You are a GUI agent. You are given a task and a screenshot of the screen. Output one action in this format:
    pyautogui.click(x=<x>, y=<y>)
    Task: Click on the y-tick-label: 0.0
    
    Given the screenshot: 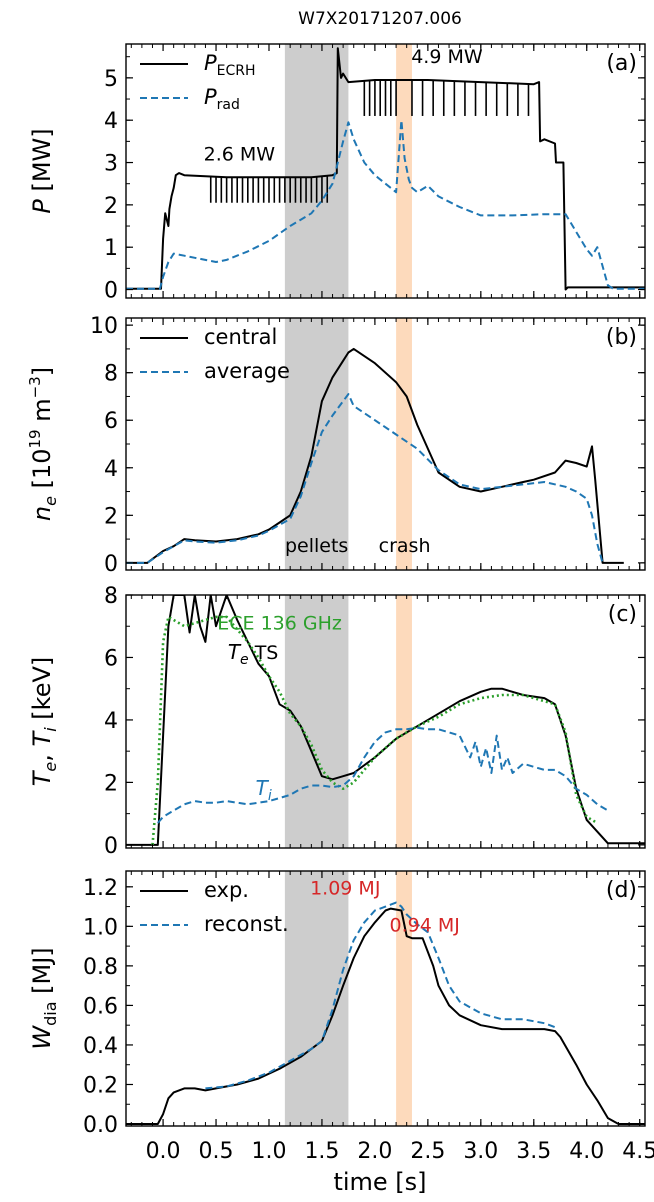 What is the action you would take?
    pyautogui.click(x=100, y=1125)
    